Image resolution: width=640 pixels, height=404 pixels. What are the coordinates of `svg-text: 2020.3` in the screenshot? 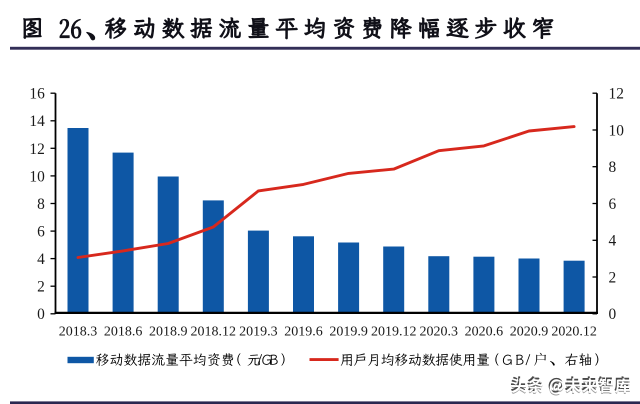 It's located at (439, 332).